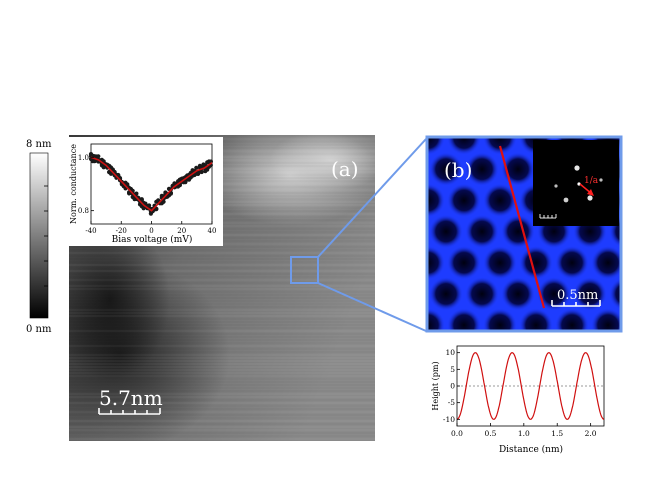 The height and width of the screenshot is (491, 654). What do you see at coordinates (490, 433) in the screenshot?
I see `profile-xtick-label: 0.5` at bounding box center [490, 433].